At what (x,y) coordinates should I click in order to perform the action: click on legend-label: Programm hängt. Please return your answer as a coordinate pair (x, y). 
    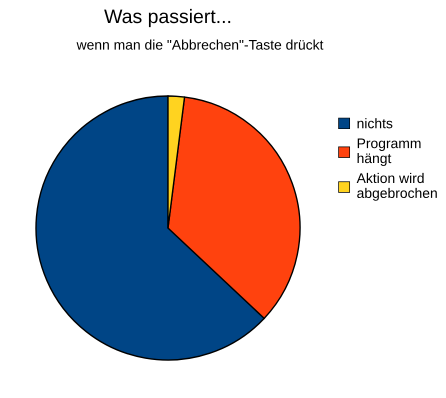
    Looking at the image, I should click on (389, 152).